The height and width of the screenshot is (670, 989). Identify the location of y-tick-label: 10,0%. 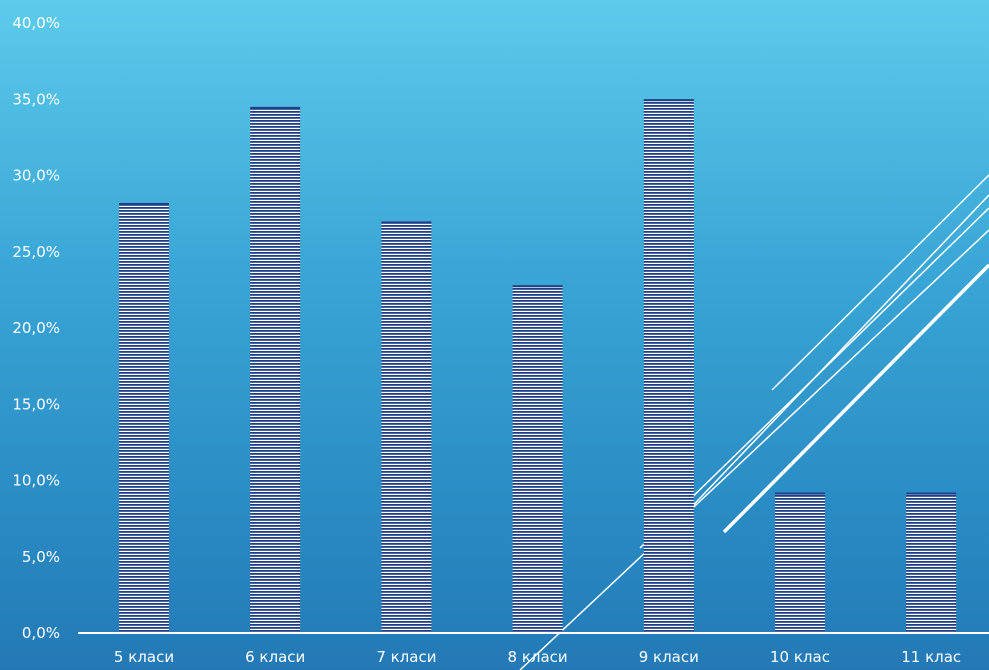
(36, 481).